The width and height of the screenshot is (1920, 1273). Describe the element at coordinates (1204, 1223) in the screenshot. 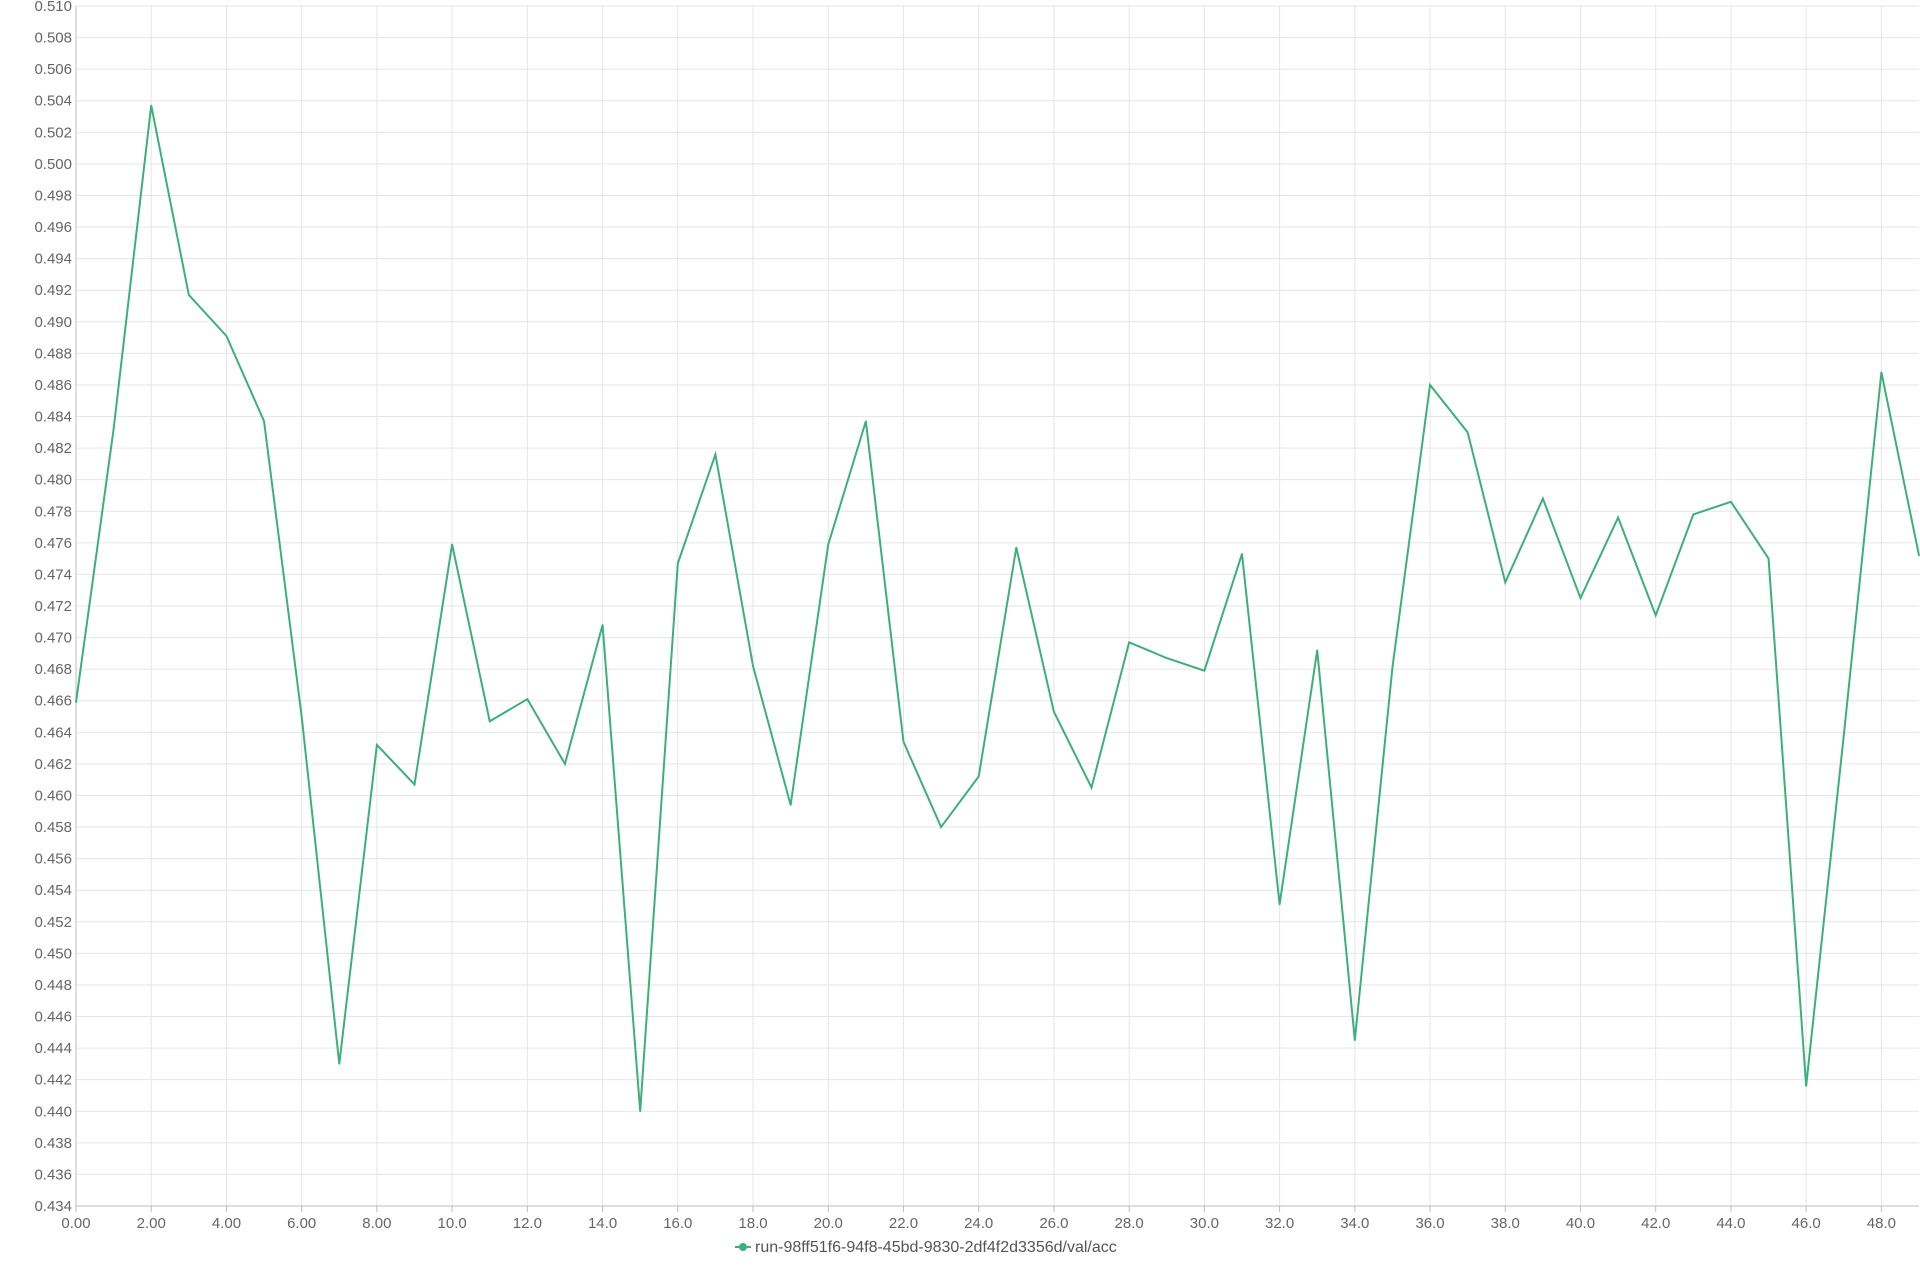

I see `x-tick-label: 30.0` at that location.